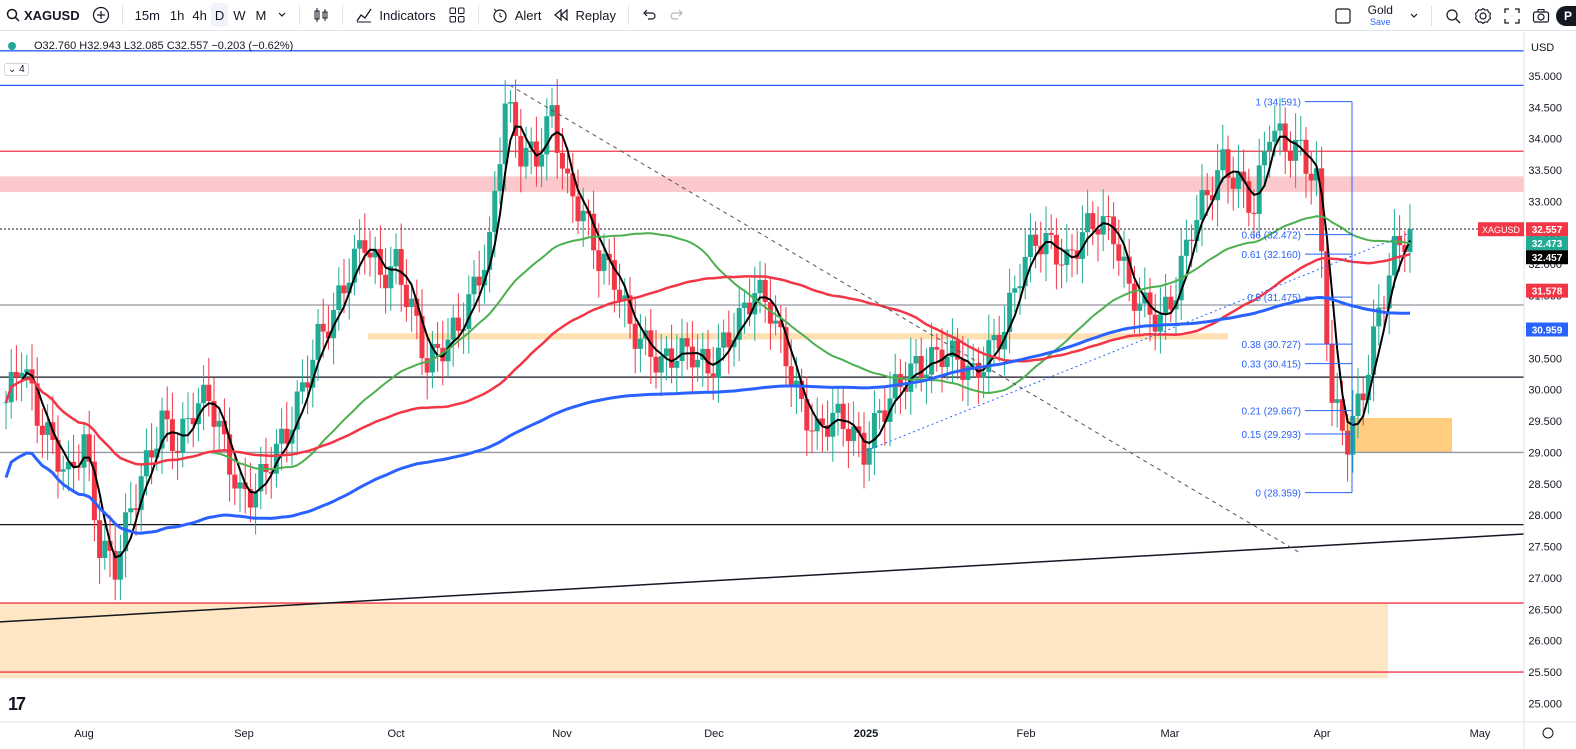 The height and width of the screenshot is (749, 1576). I want to click on compare-symbol-button, so click(101, 15).